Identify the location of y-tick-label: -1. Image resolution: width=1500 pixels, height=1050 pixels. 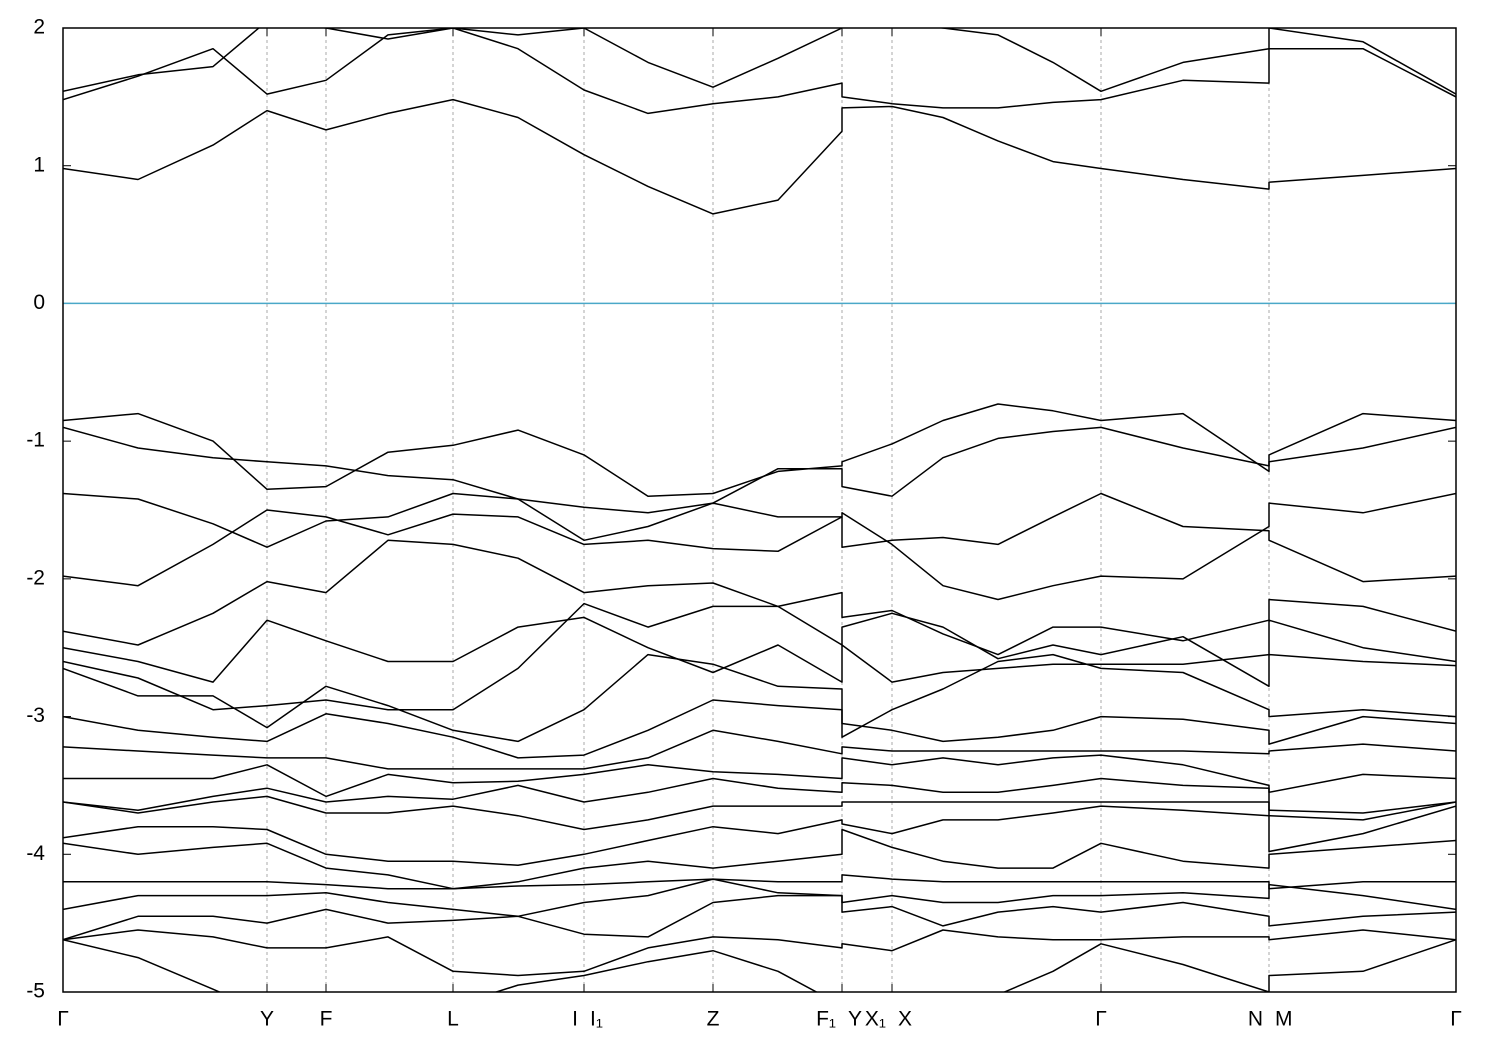
(35, 440).